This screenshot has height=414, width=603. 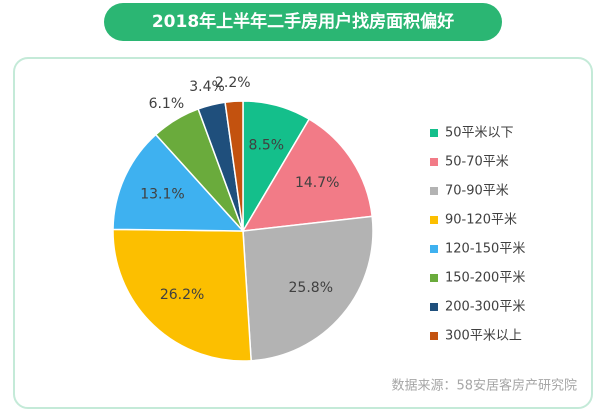 What do you see at coordinates (233, 83) in the screenshot?
I see `data-label: 2.2%` at bounding box center [233, 83].